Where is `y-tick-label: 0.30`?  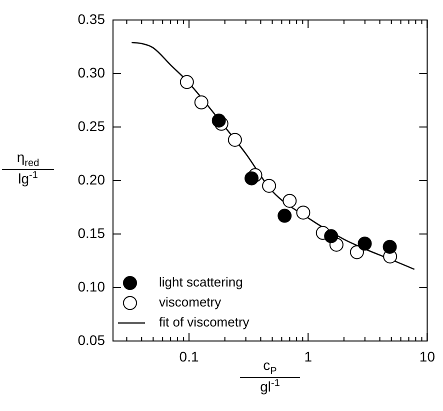 y-tick-label: 0.30 is located at coordinates (92, 72).